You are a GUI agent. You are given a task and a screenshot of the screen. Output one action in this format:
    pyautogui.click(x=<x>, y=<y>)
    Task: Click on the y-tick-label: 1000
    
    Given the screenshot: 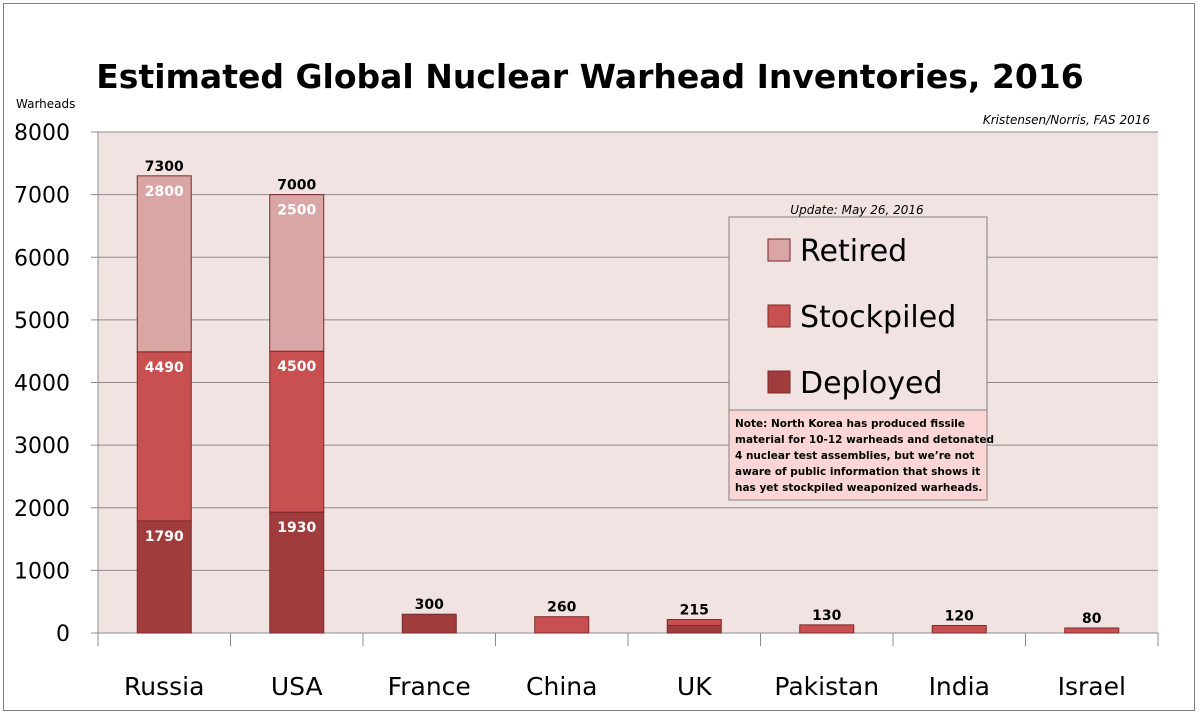 What is the action you would take?
    pyautogui.click(x=42, y=571)
    